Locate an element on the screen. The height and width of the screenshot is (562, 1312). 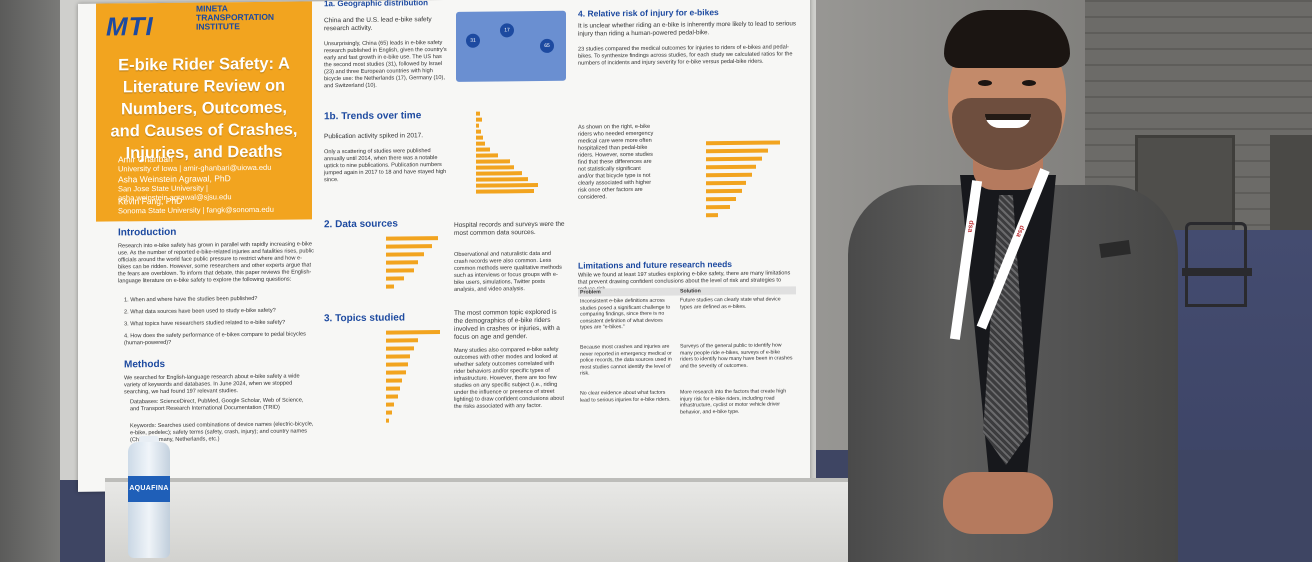
left-eye is located at coordinates (985, 83).